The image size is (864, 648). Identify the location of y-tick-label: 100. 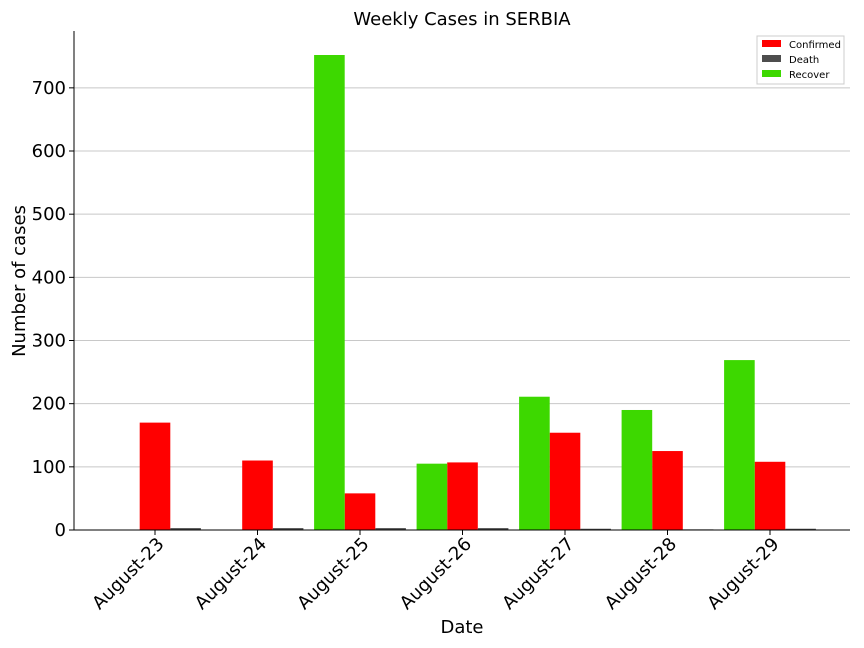
(49, 467).